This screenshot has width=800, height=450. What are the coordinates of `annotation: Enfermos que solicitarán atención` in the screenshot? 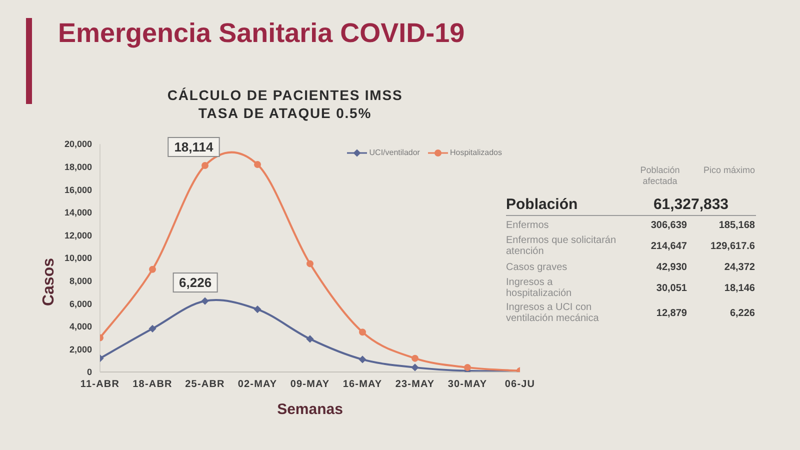 It's located at (562, 246).